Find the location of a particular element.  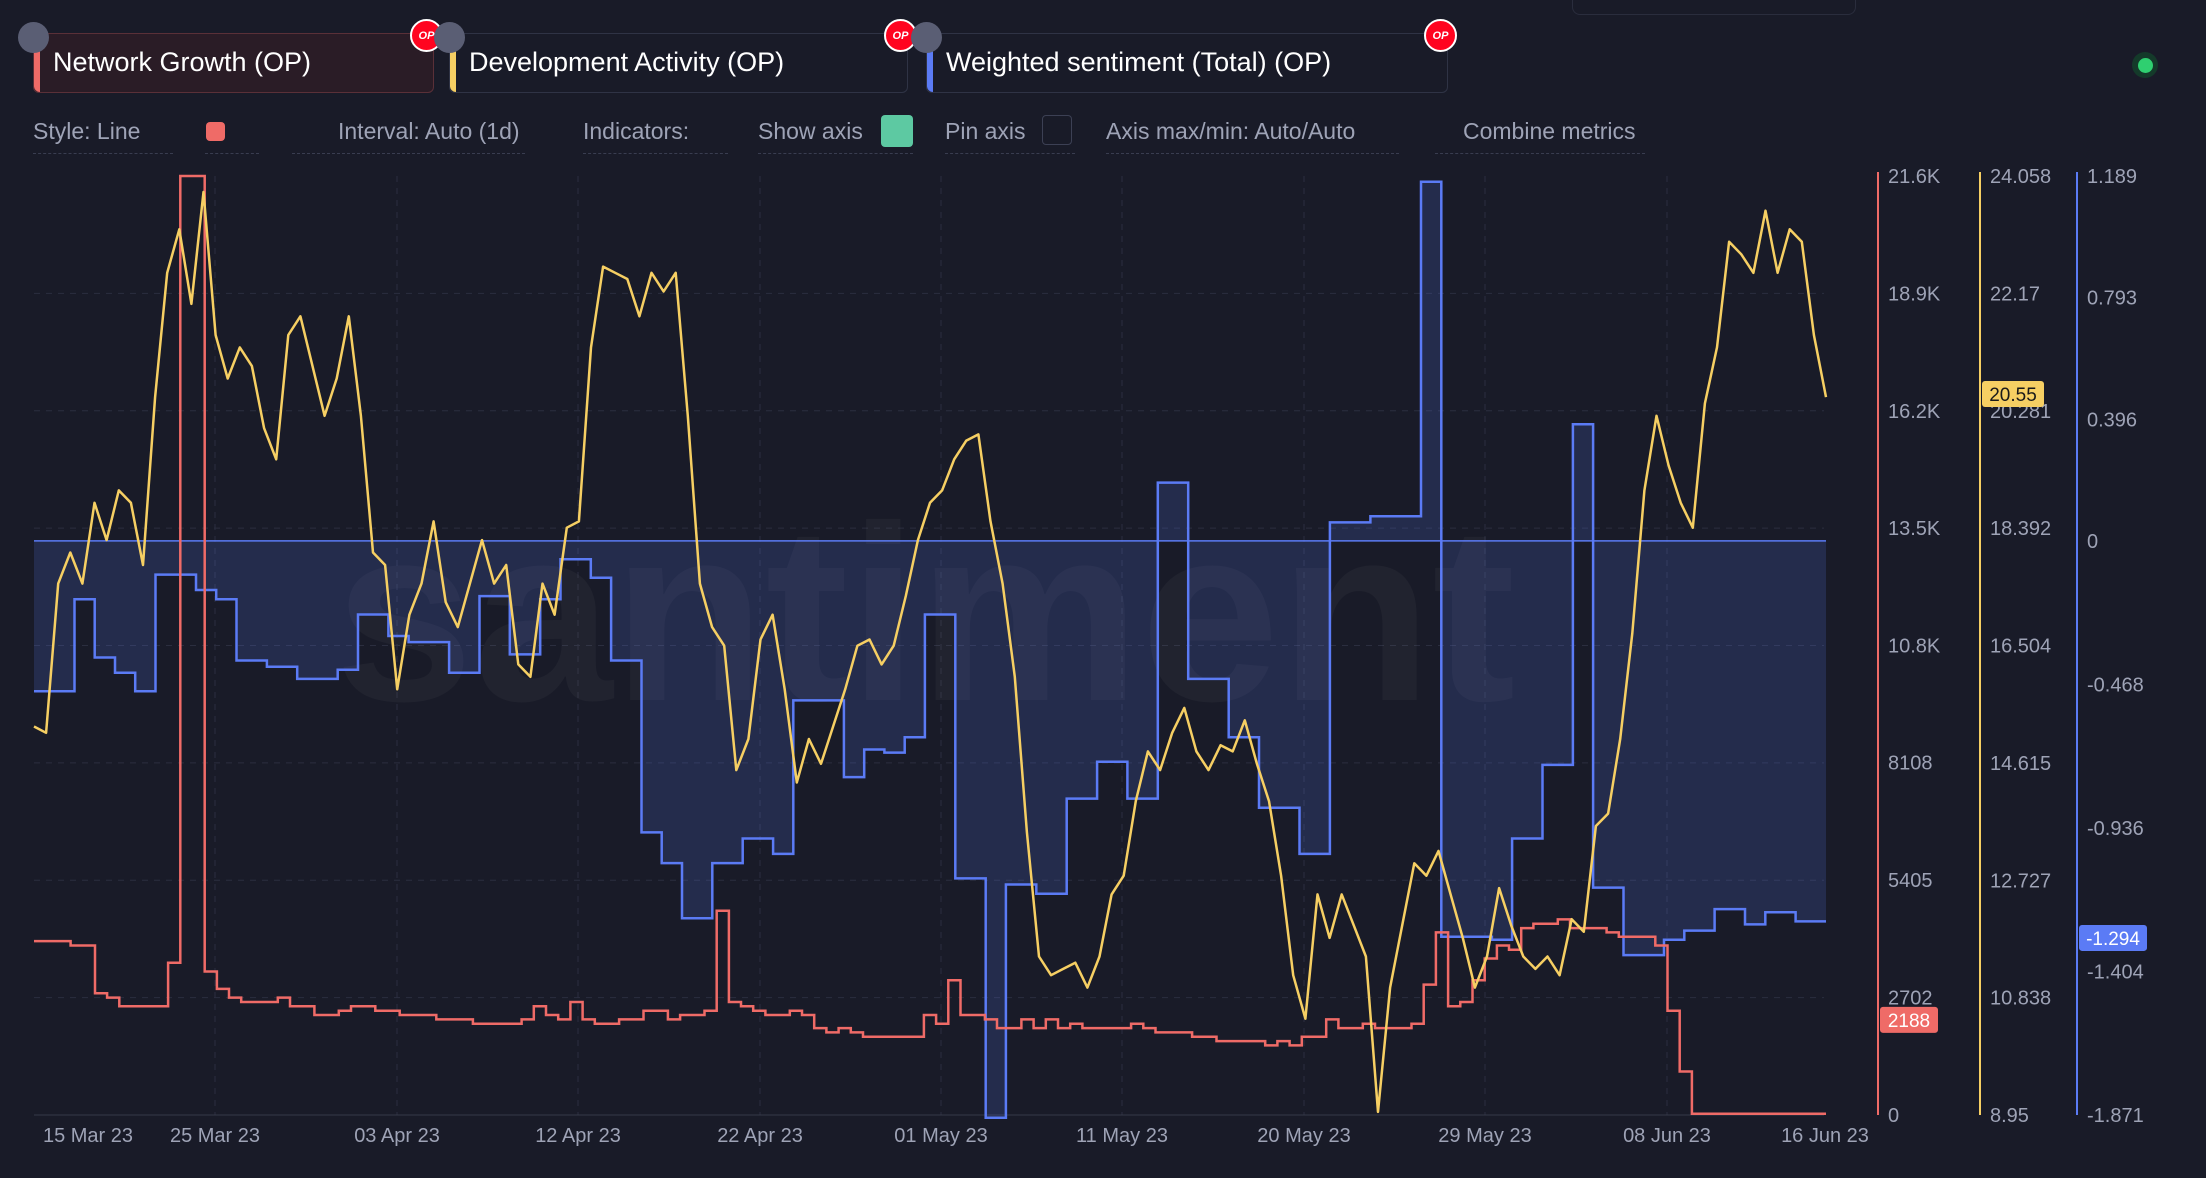

x-tick-label: 01 May 23 is located at coordinates (940, 1136).